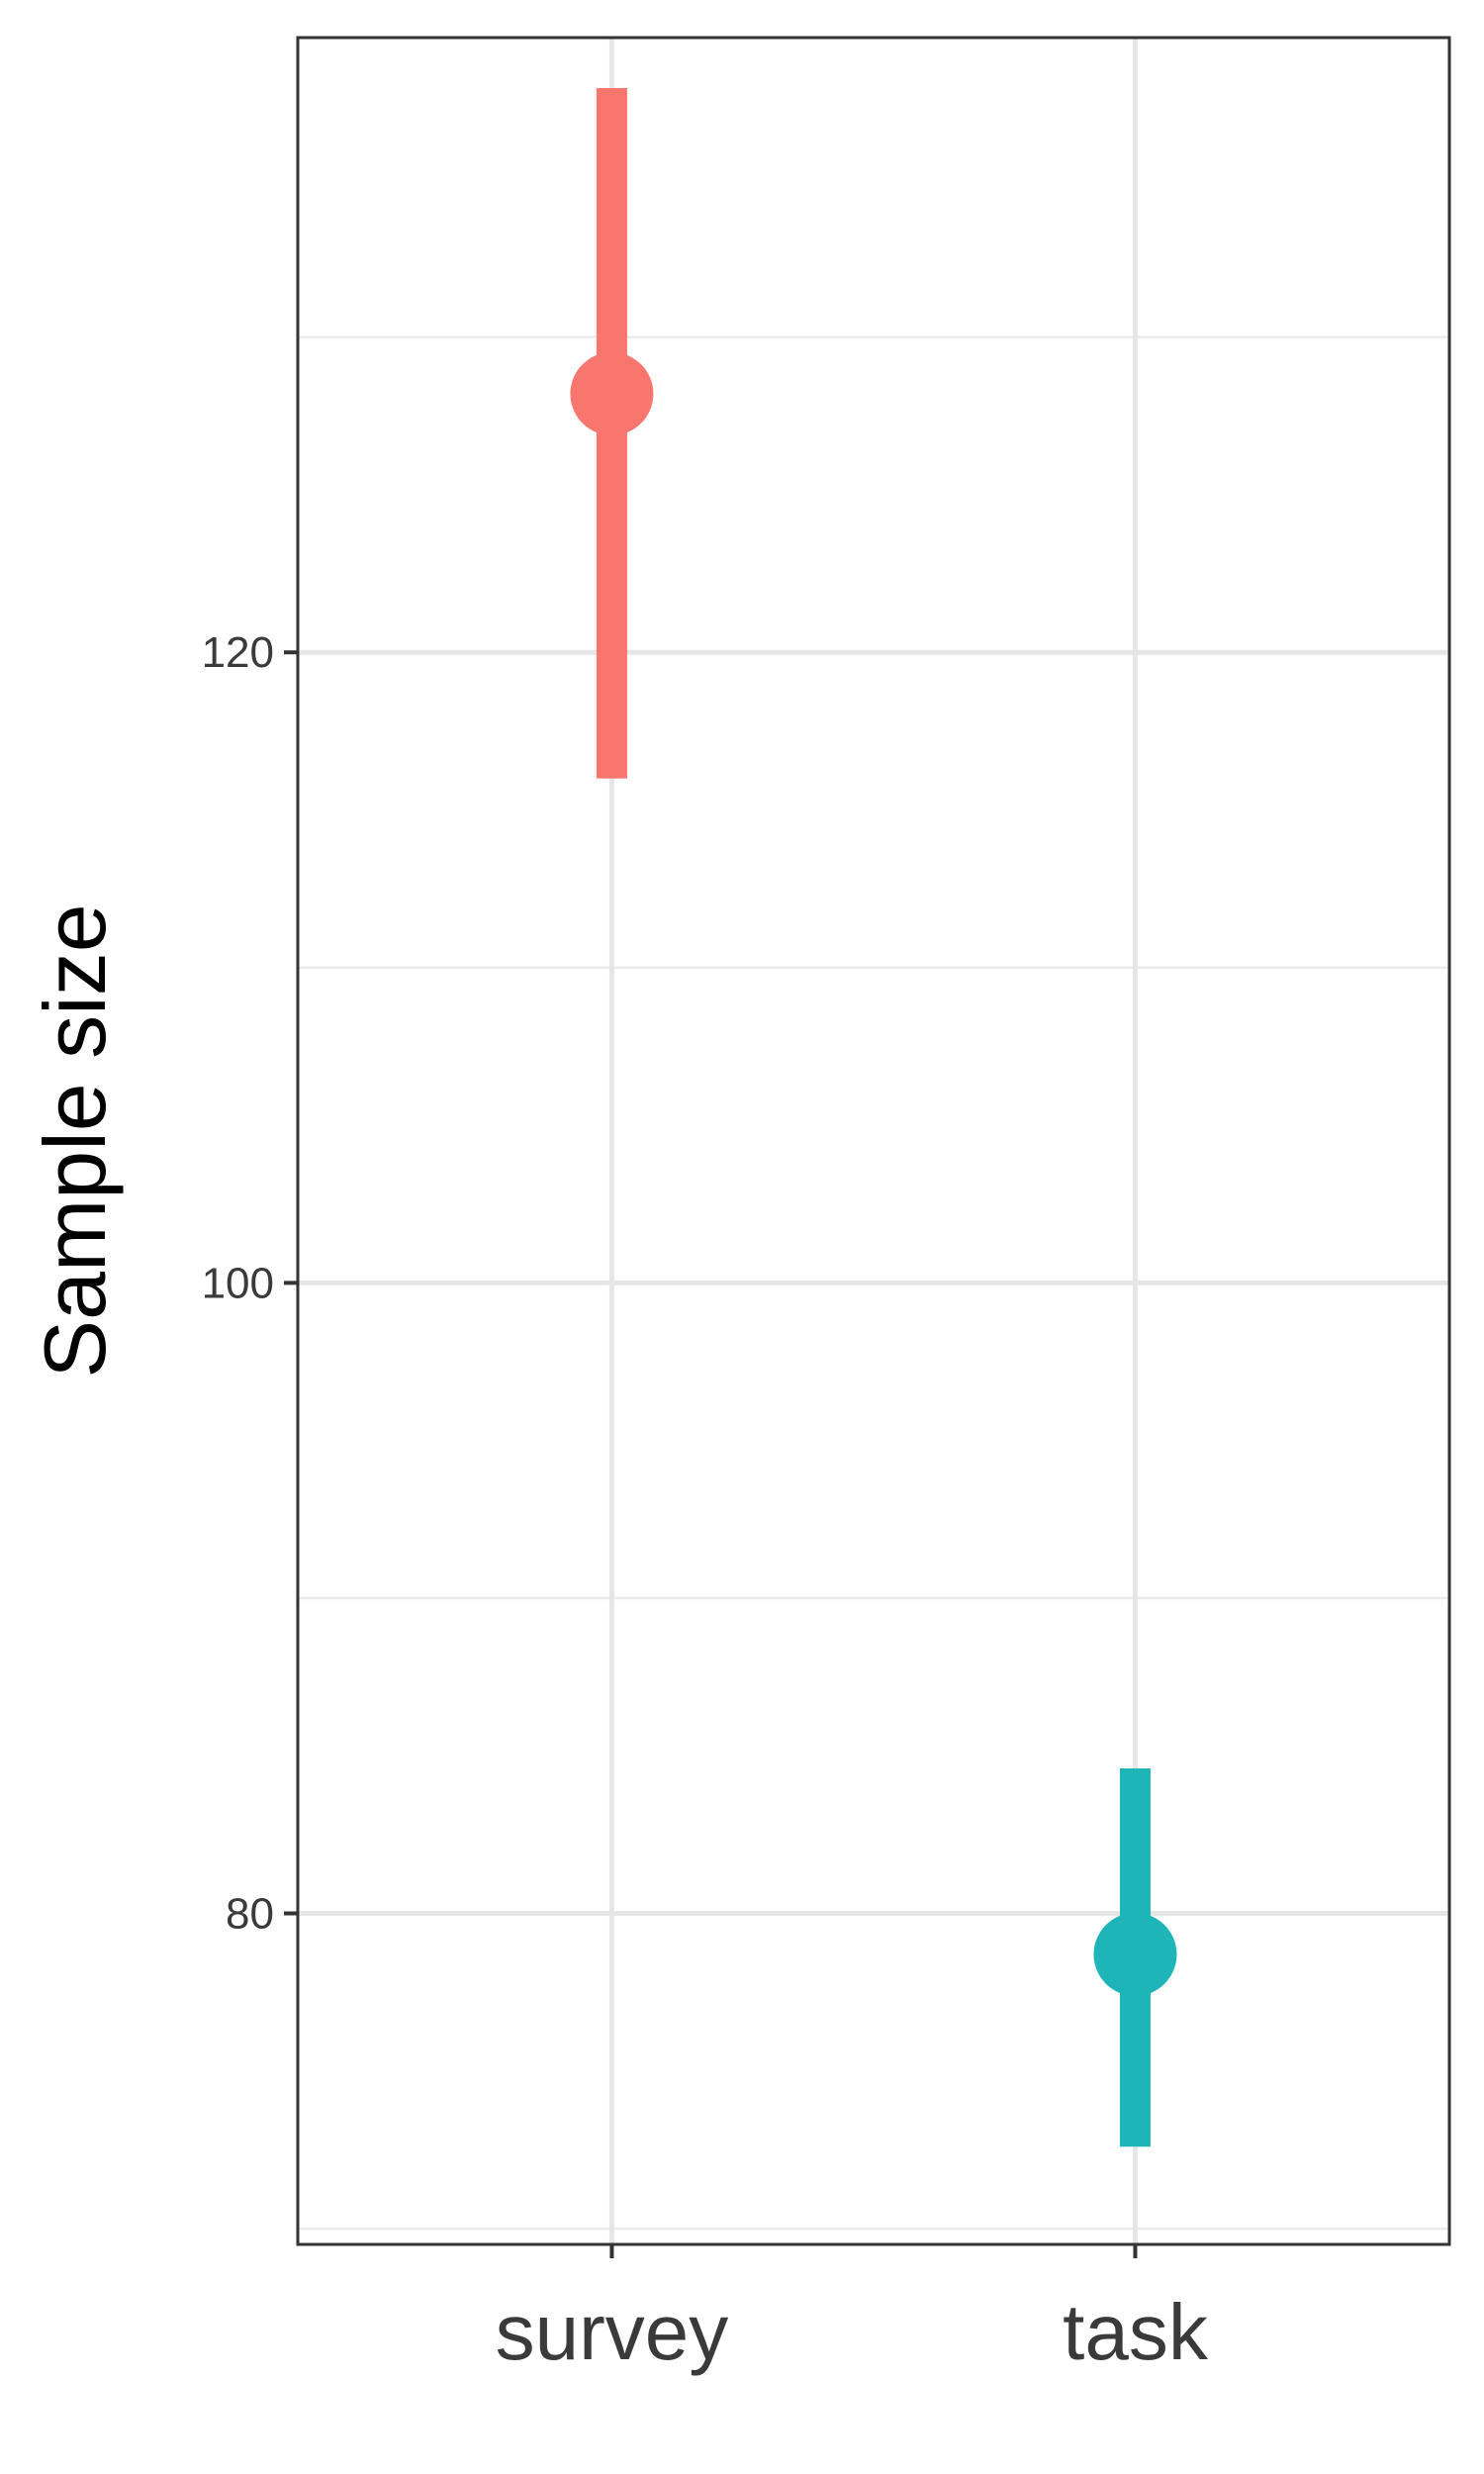 The height and width of the screenshot is (2474, 1484). What do you see at coordinates (238, 1283) in the screenshot?
I see `y-tick-label: 100` at bounding box center [238, 1283].